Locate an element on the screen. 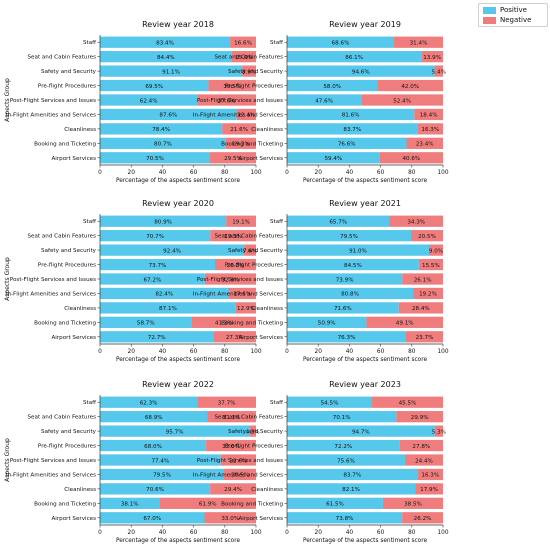 This screenshot has width=550, height=548. panel-6-category-label: Staff is located at coordinates (276, 403).